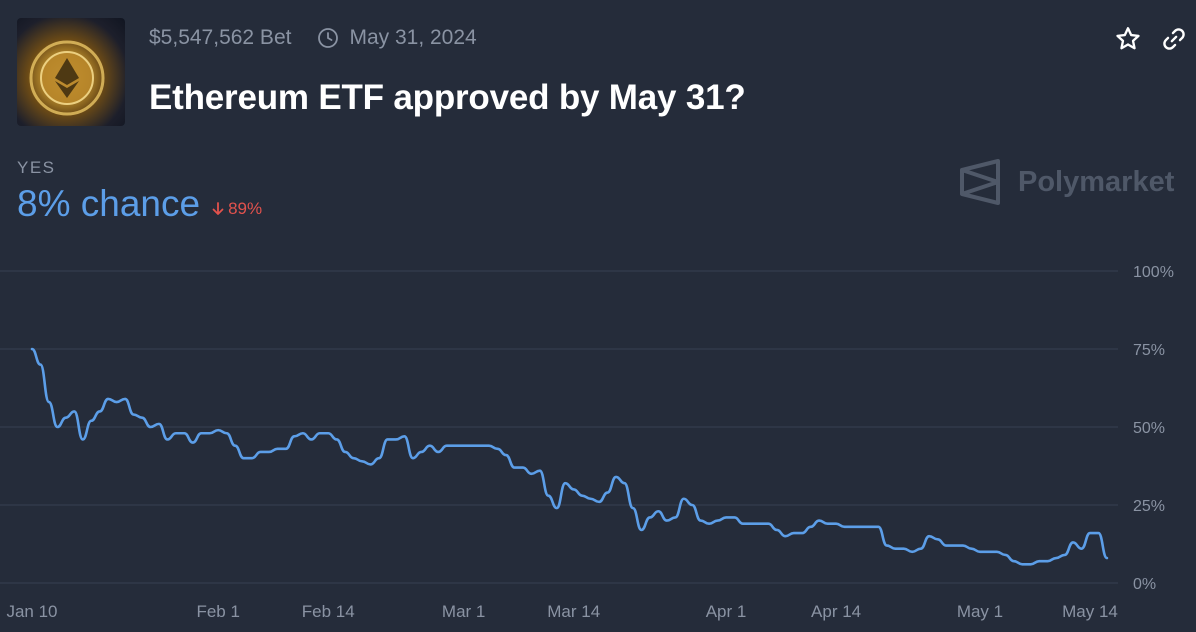 The width and height of the screenshot is (1196, 632). I want to click on y-tick-label: 75%, so click(1149, 350).